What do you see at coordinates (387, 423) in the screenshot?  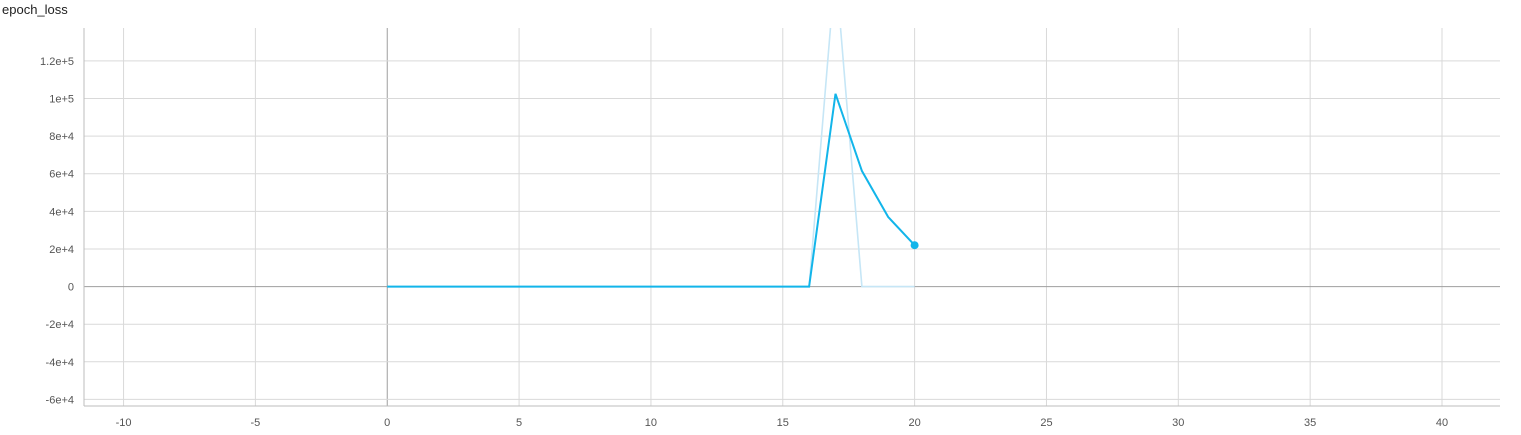 I see `x-tick-label: 0` at bounding box center [387, 423].